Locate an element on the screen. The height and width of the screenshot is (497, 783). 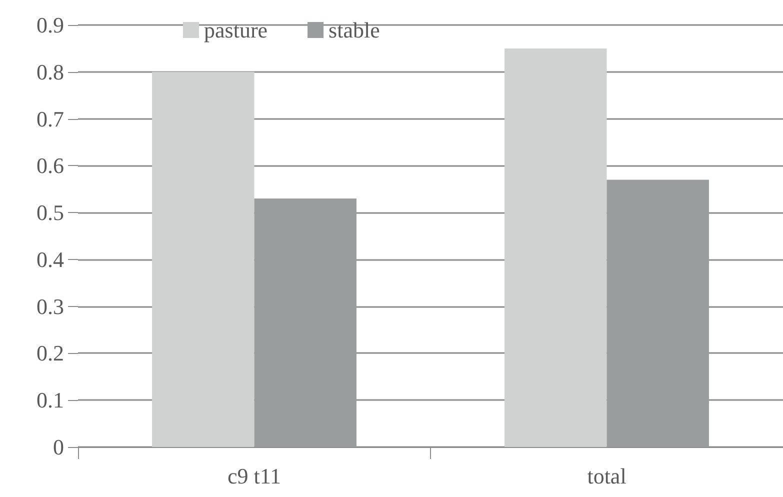
y-tick-label: 0.4 is located at coordinates (50, 259).